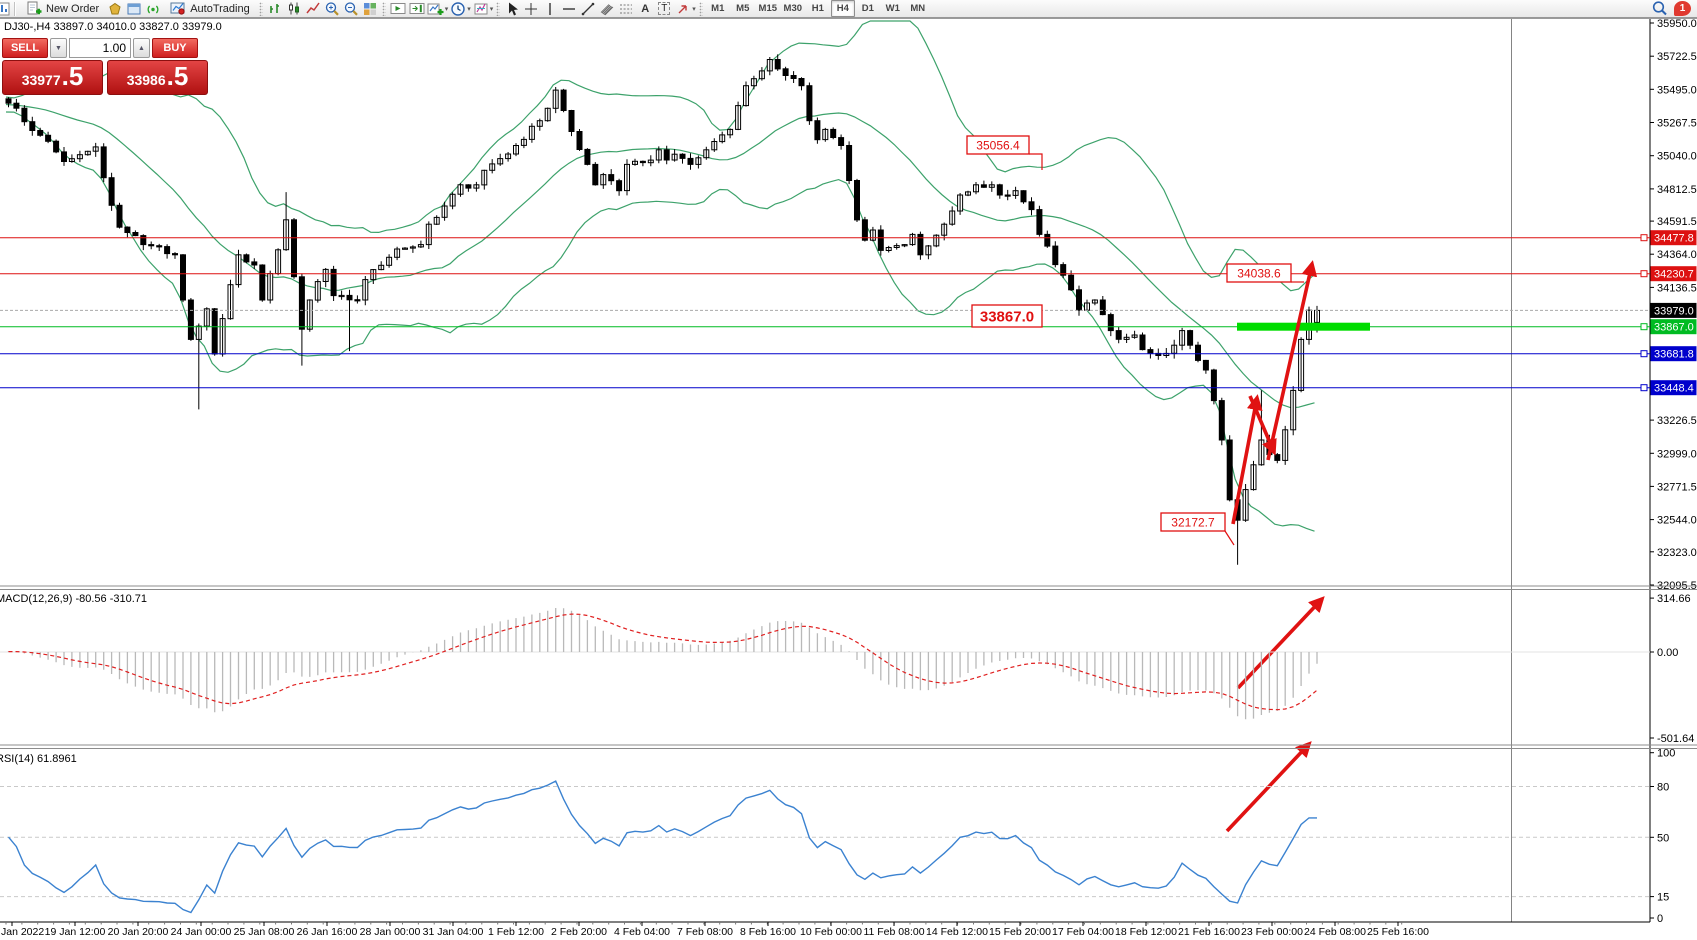 The height and width of the screenshot is (940, 1697). I want to click on templates-dropdown-caret: ▾, so click(491, 9).